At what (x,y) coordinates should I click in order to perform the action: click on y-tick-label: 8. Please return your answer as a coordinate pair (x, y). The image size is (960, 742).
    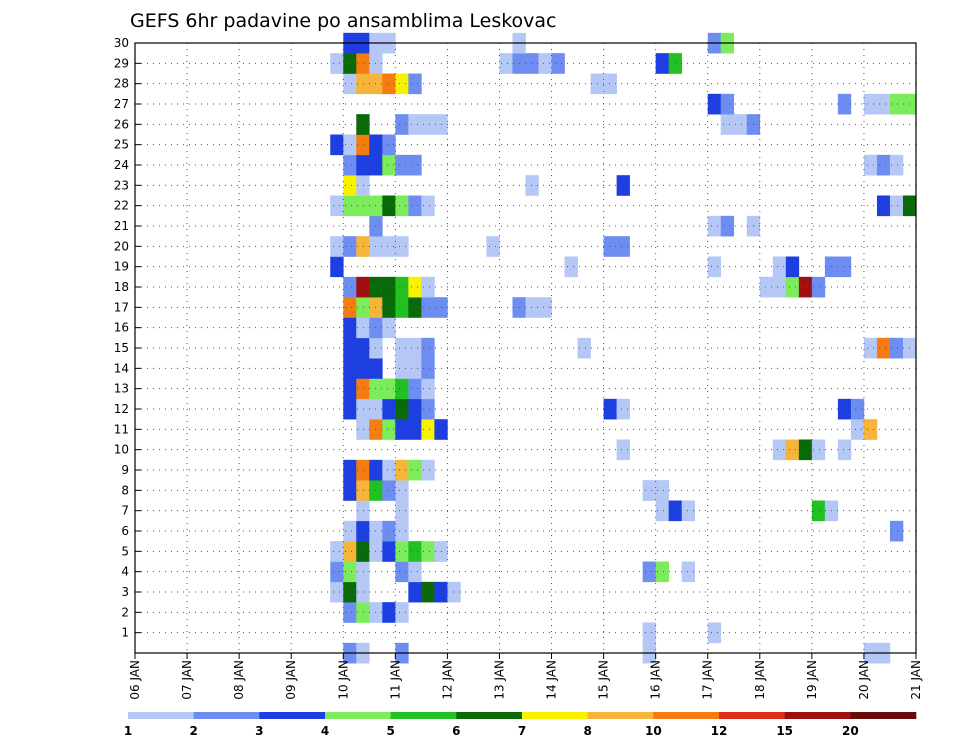
    Looking at the image, I should click on (125, 490).